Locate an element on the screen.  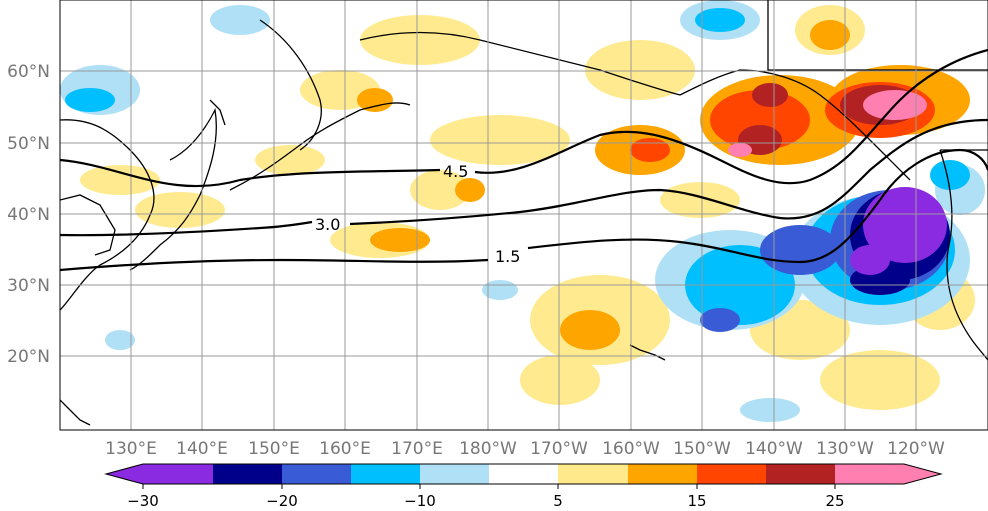
colorbar-tick-25: 25 is located at coordinates (834, 501).